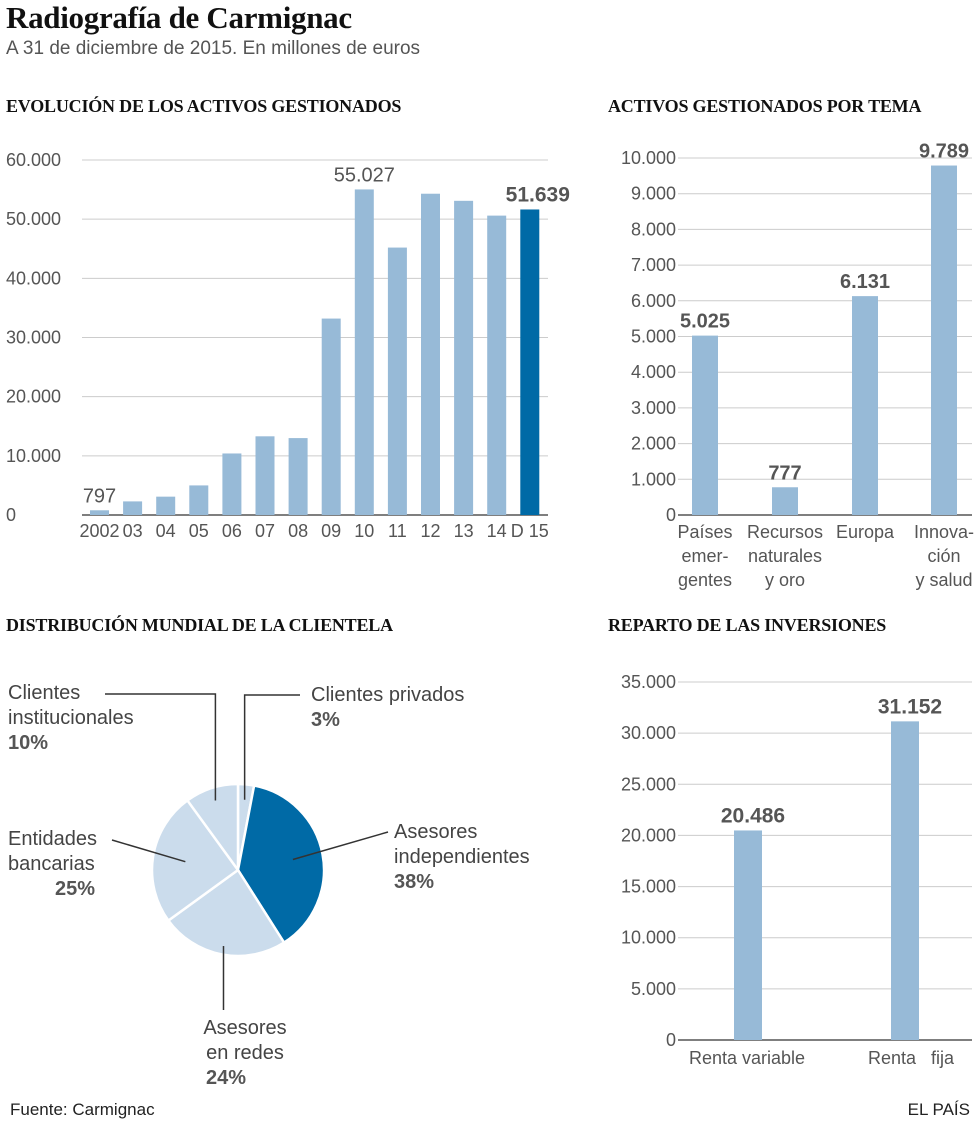 This screenshot has height=1127, width=980. I want to click on ytick-label-evolution: 30.000, so click(33, 338).